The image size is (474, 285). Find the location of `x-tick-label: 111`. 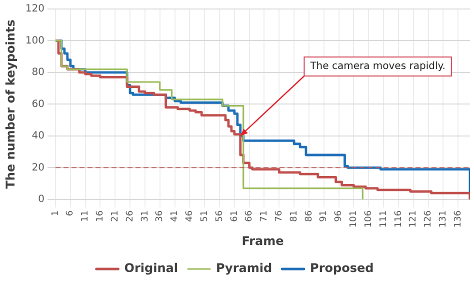

x-tick-label: 111 is located at coordinates (383, 219).